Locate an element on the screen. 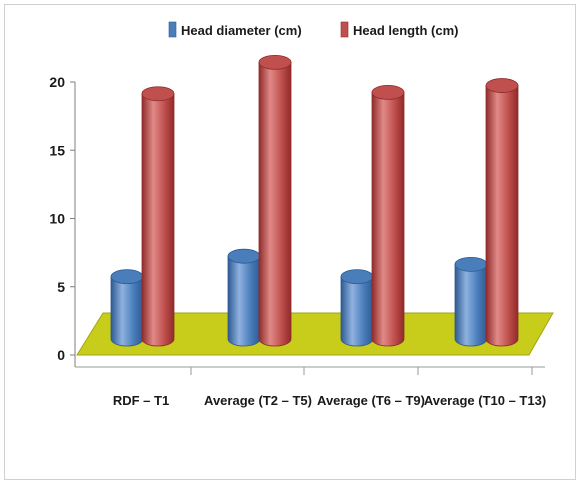  bar-head-length-cm-average-t6-t9 is located at coordinates (388, 215).